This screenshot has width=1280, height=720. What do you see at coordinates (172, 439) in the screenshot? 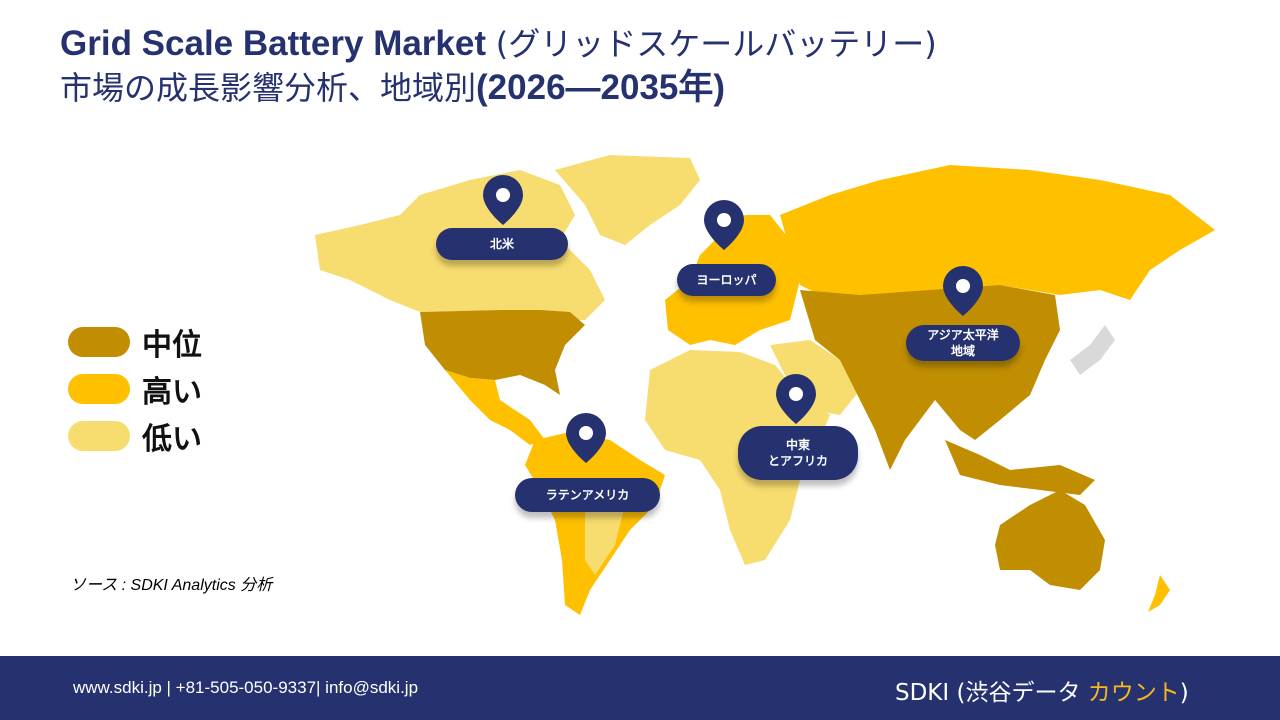
I see `legend-label: 低い` at bounding box center [172, 439].